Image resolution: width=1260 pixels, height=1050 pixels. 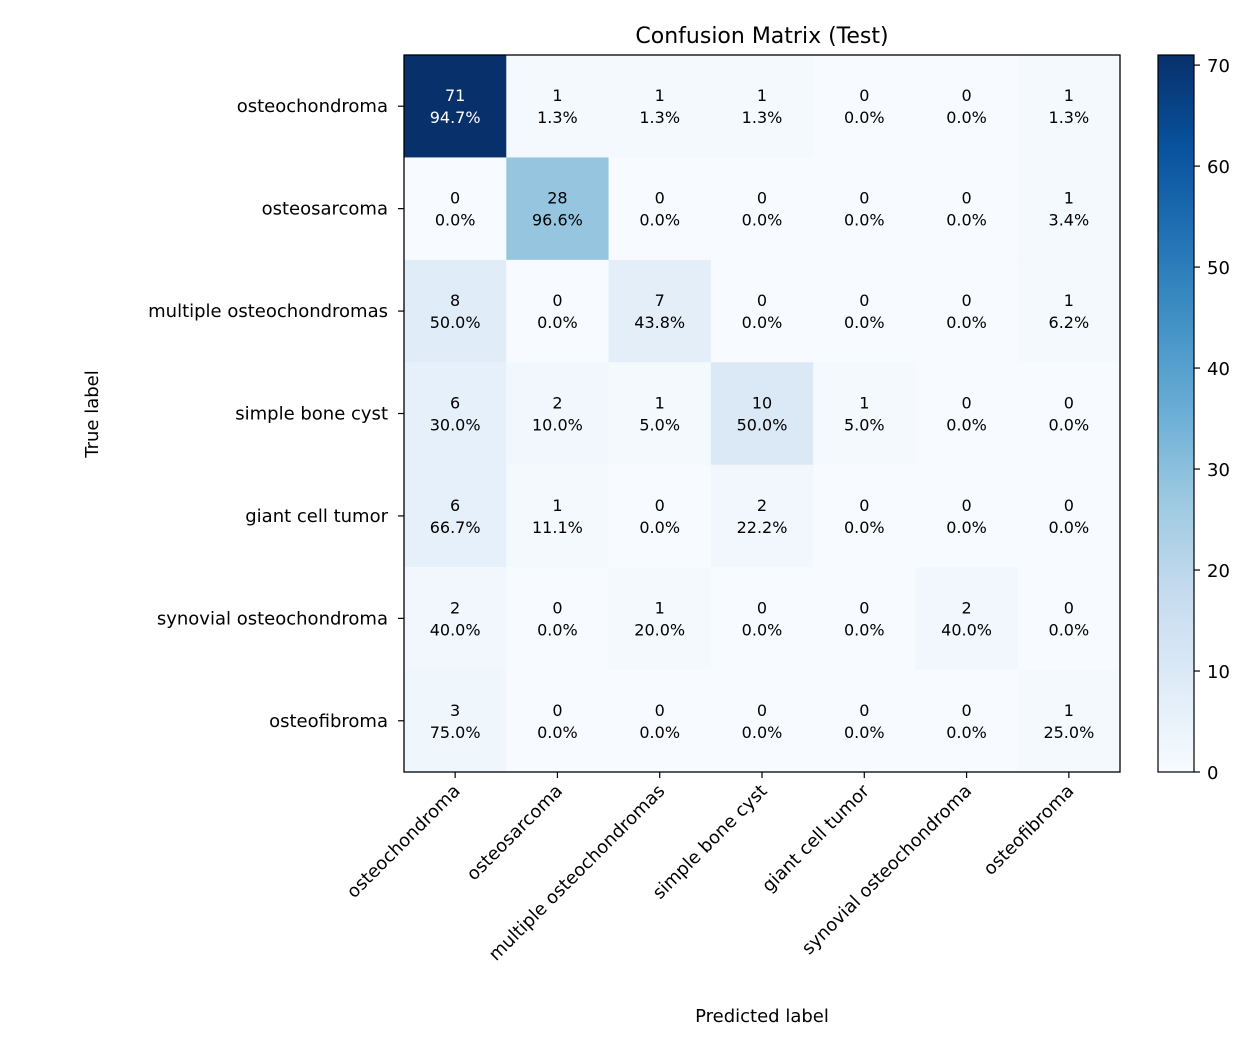 I want to click on cell-percent-label: 6.2%, so click(x=1069, y=322).